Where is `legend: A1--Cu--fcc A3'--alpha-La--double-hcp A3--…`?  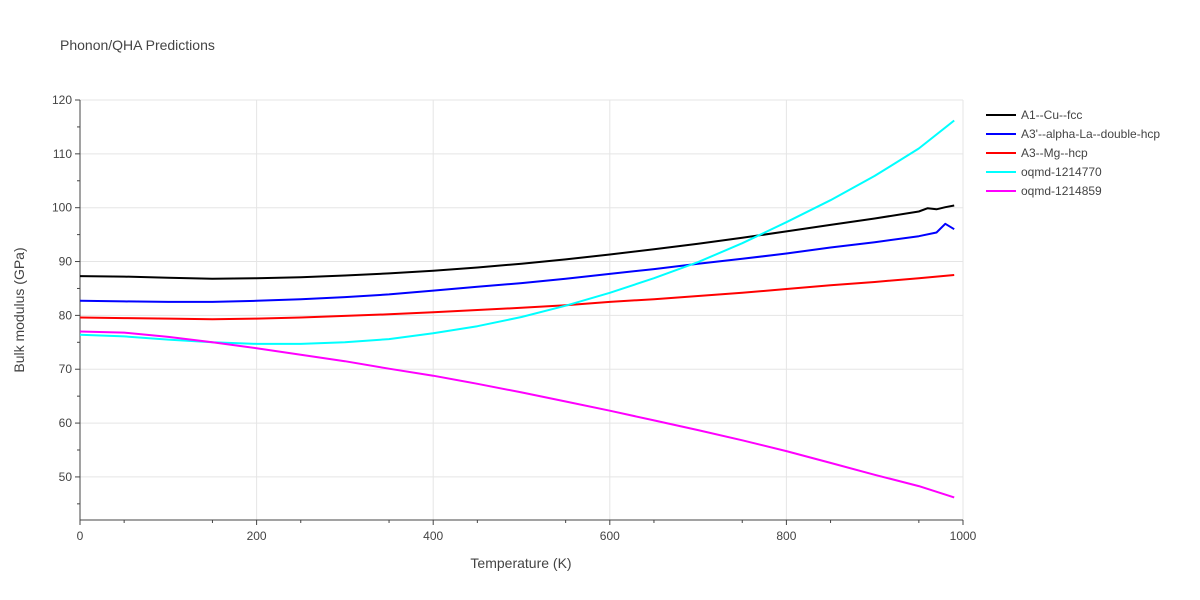
legend: A1--Cu--fcc A3'--alpha-La--double-hcp A3--… is located at coordinates (1073, 153).